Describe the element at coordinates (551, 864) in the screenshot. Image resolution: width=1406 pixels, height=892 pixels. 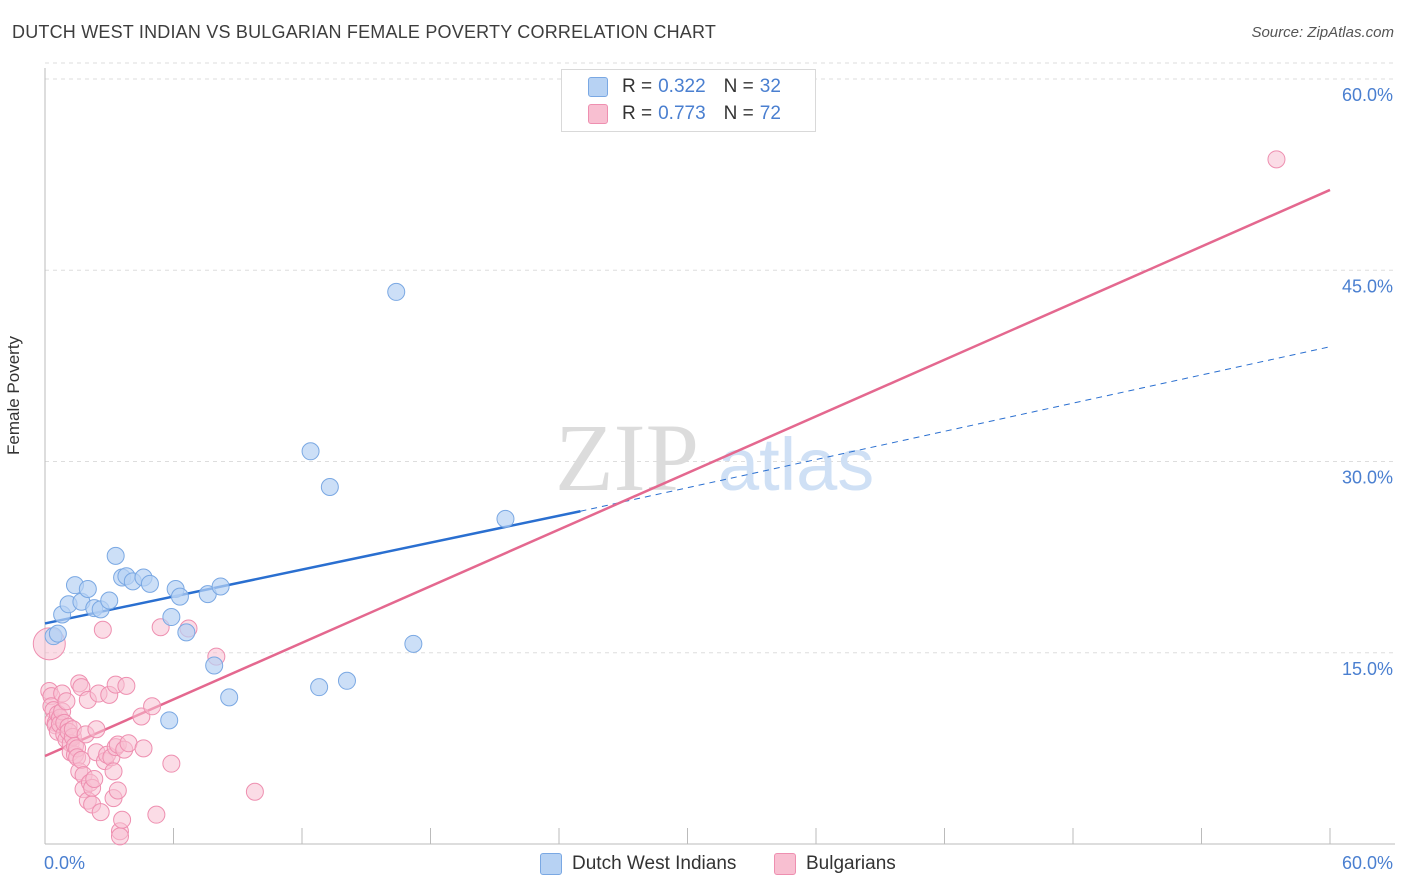
I see `series-swatch-blue` at that location.